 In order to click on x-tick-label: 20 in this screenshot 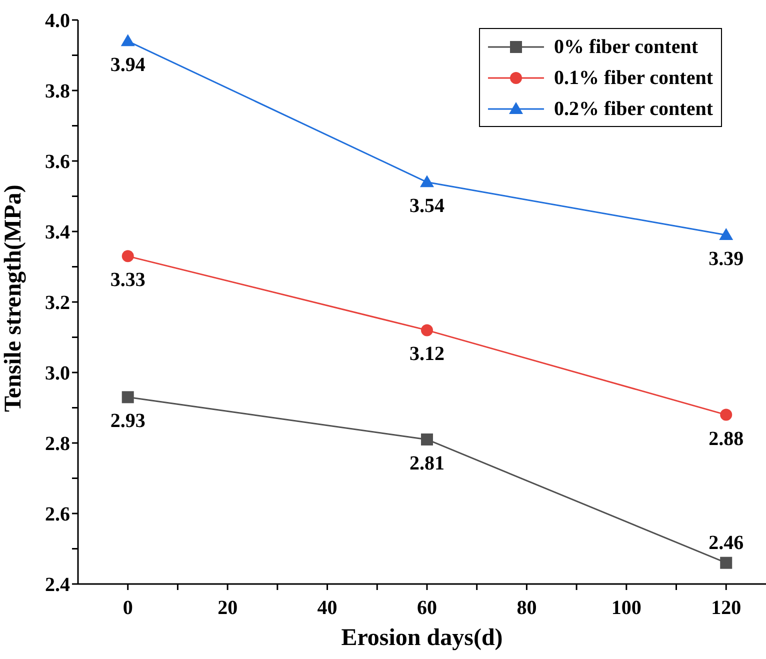, I will do `click(228, 608)`.